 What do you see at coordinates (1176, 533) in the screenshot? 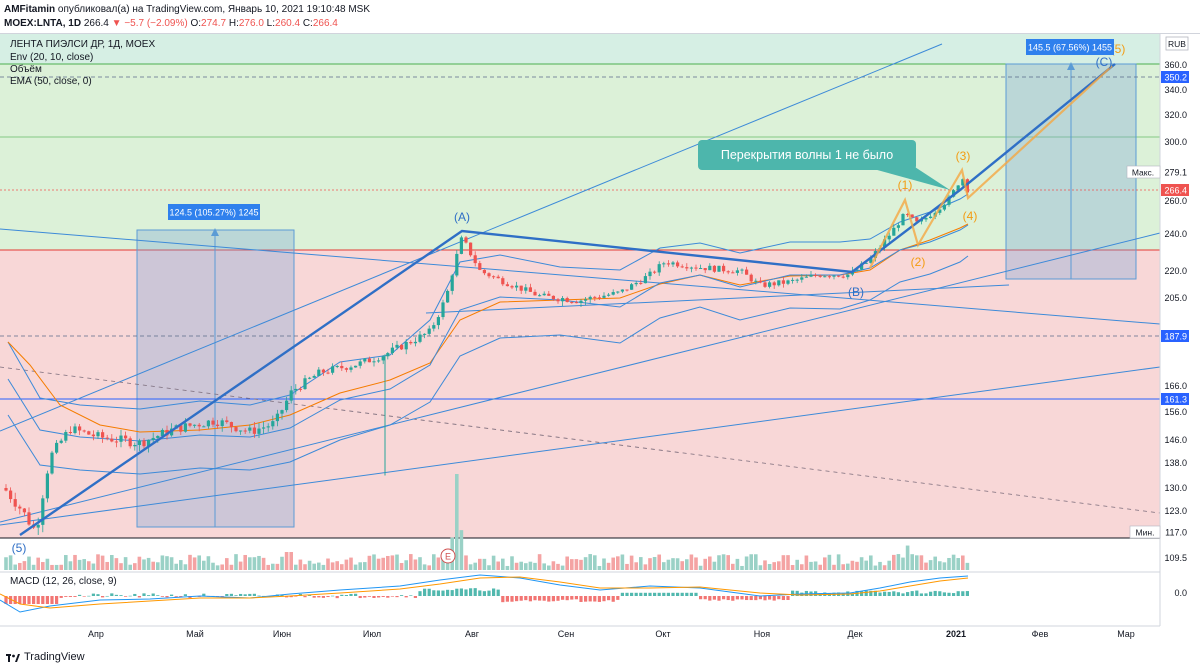
I see `min-value: 117.0` at bounding box center [1176, 533].